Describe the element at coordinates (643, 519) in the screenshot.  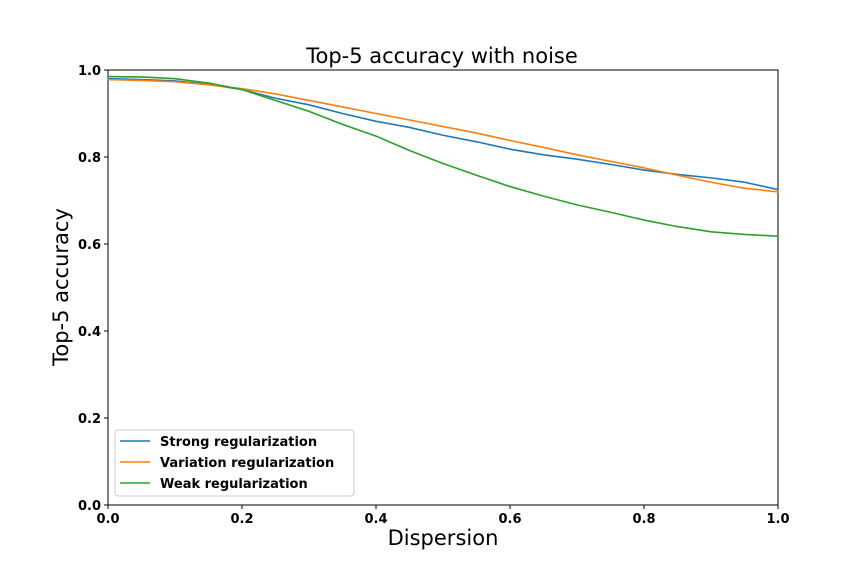
I see `x-tick-label: 0.8` at that location.